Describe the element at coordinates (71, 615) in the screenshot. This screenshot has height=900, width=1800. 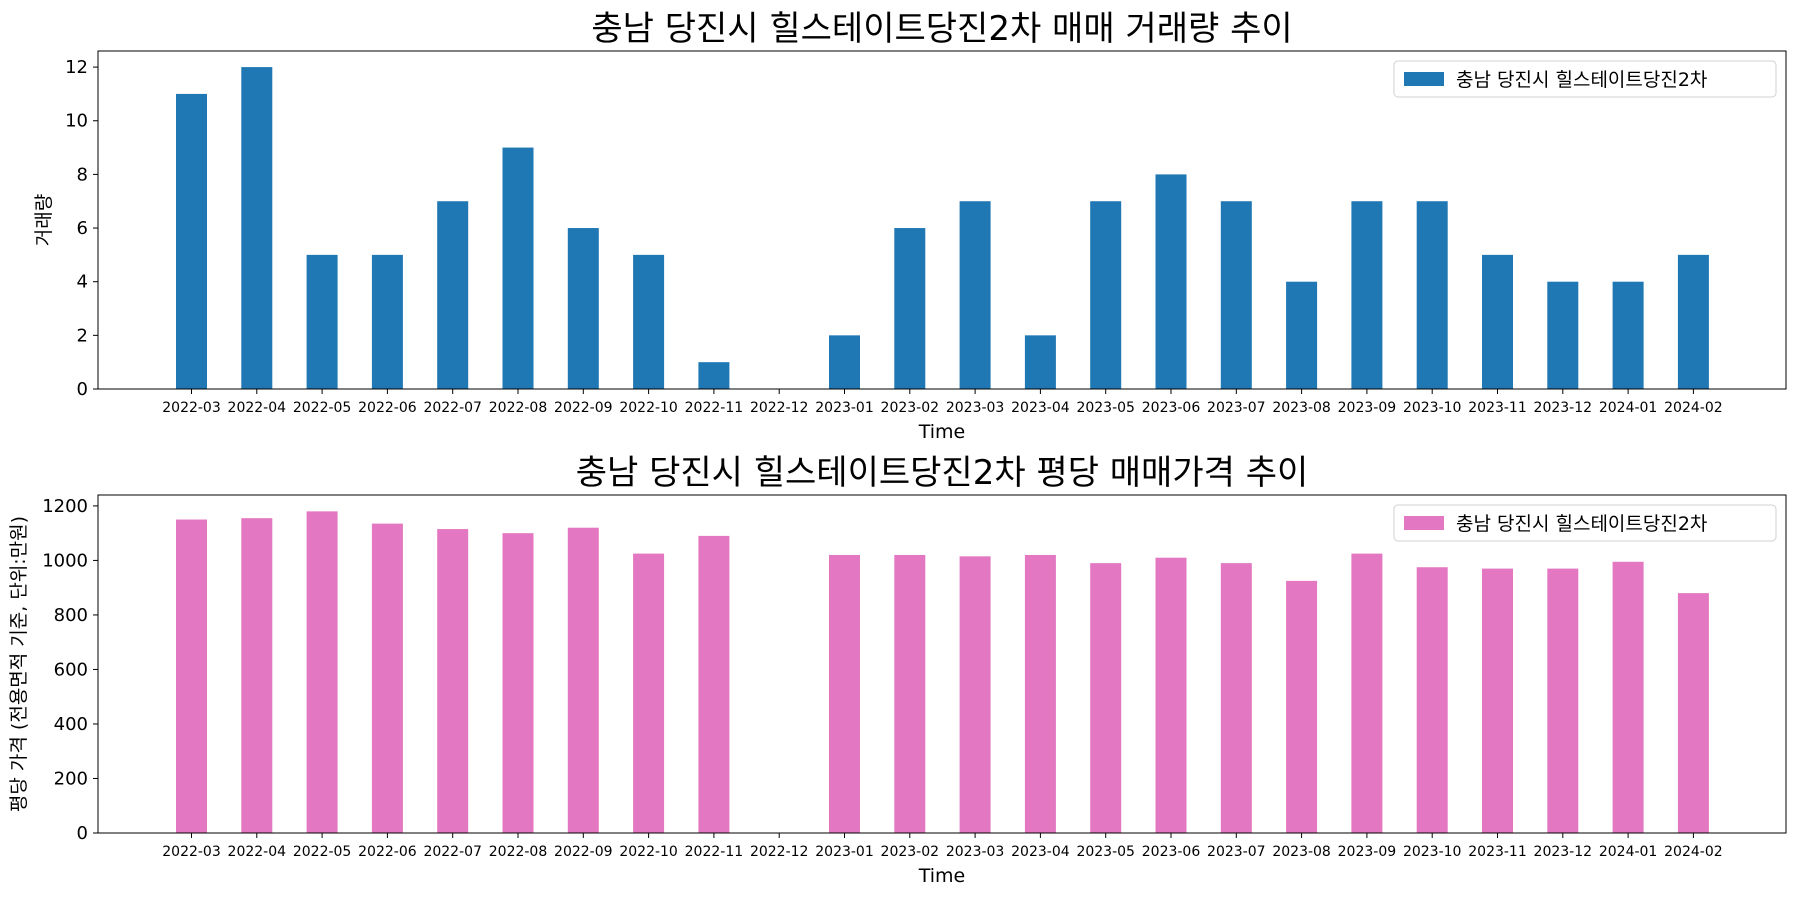
I see `y-tick-label: 800` at that location.